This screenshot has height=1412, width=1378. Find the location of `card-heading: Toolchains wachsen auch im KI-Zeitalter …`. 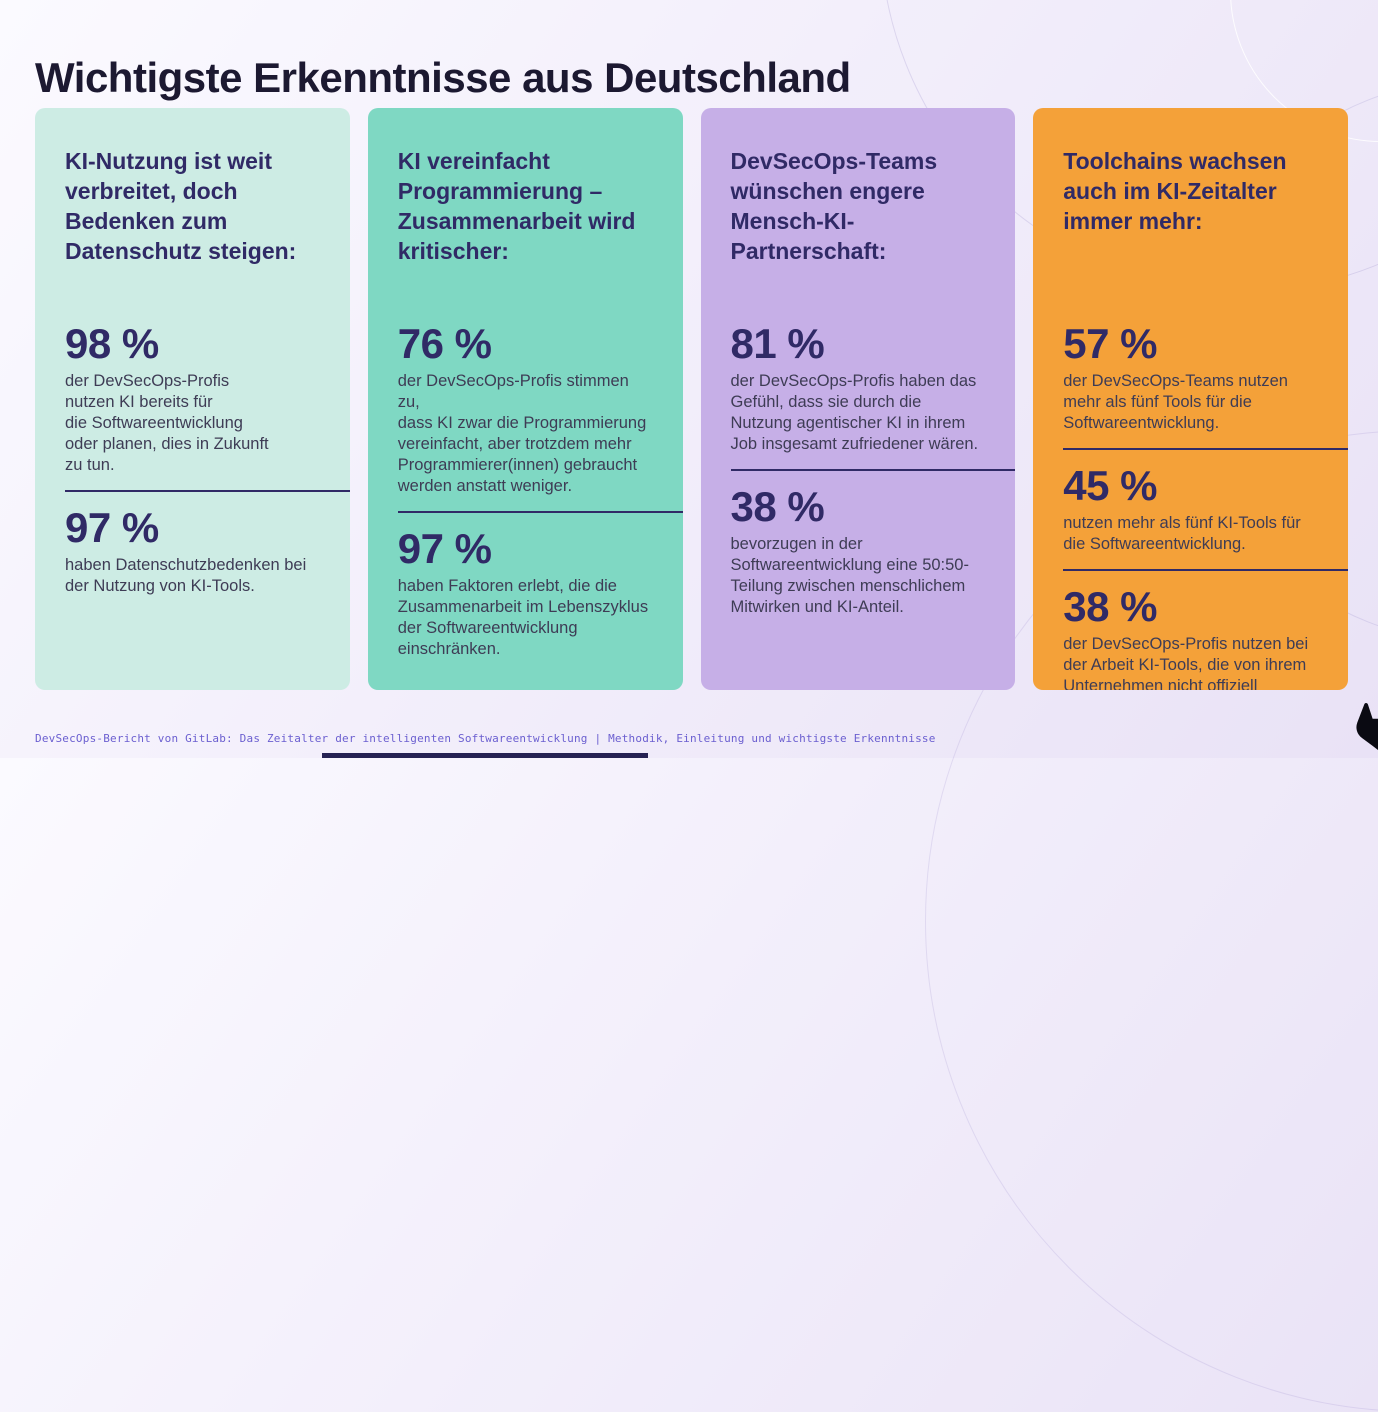

card-heading: Toolchains wachsen auch im KI-Zeitalter … is located at coordinates (1175, 191).